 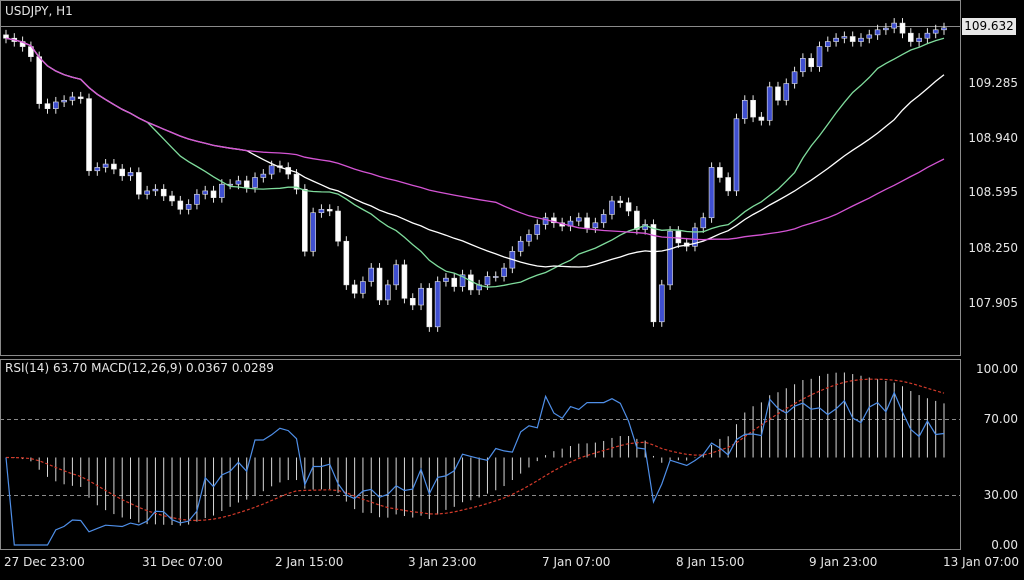 I want to click on time-label: 3 Jan 23:00, so click(x=442, y=562).